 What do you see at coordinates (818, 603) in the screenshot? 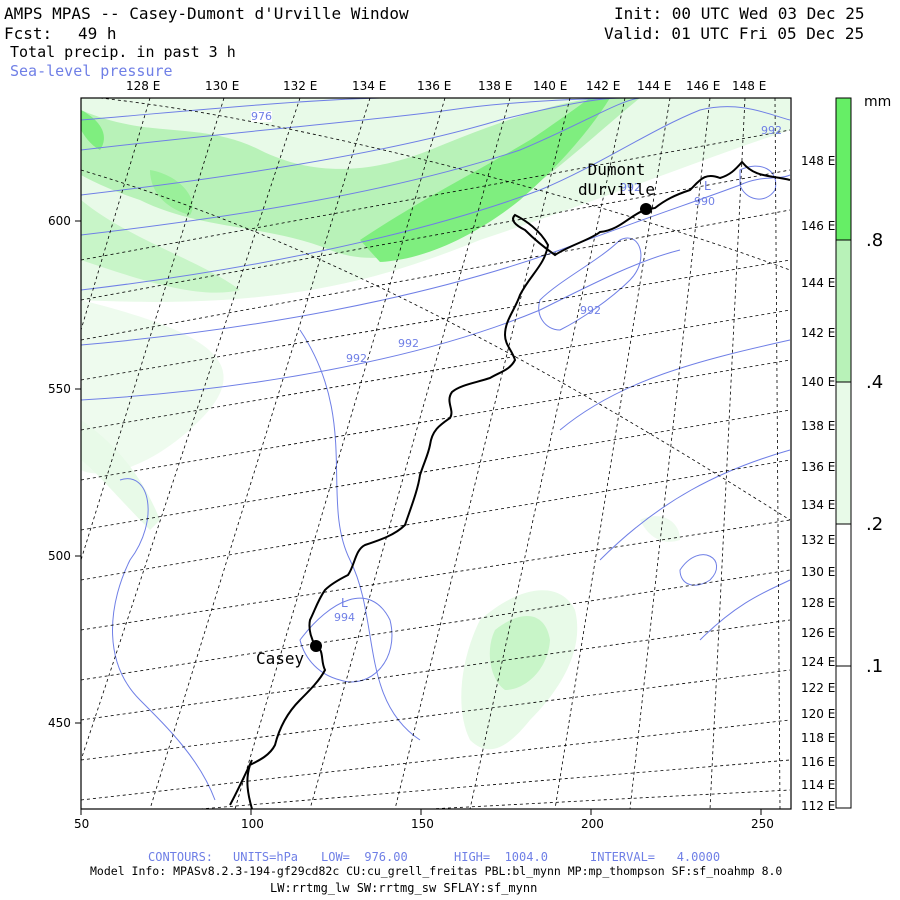
I see `right-lon-label: 128 E` at bounding box center [818, 603].